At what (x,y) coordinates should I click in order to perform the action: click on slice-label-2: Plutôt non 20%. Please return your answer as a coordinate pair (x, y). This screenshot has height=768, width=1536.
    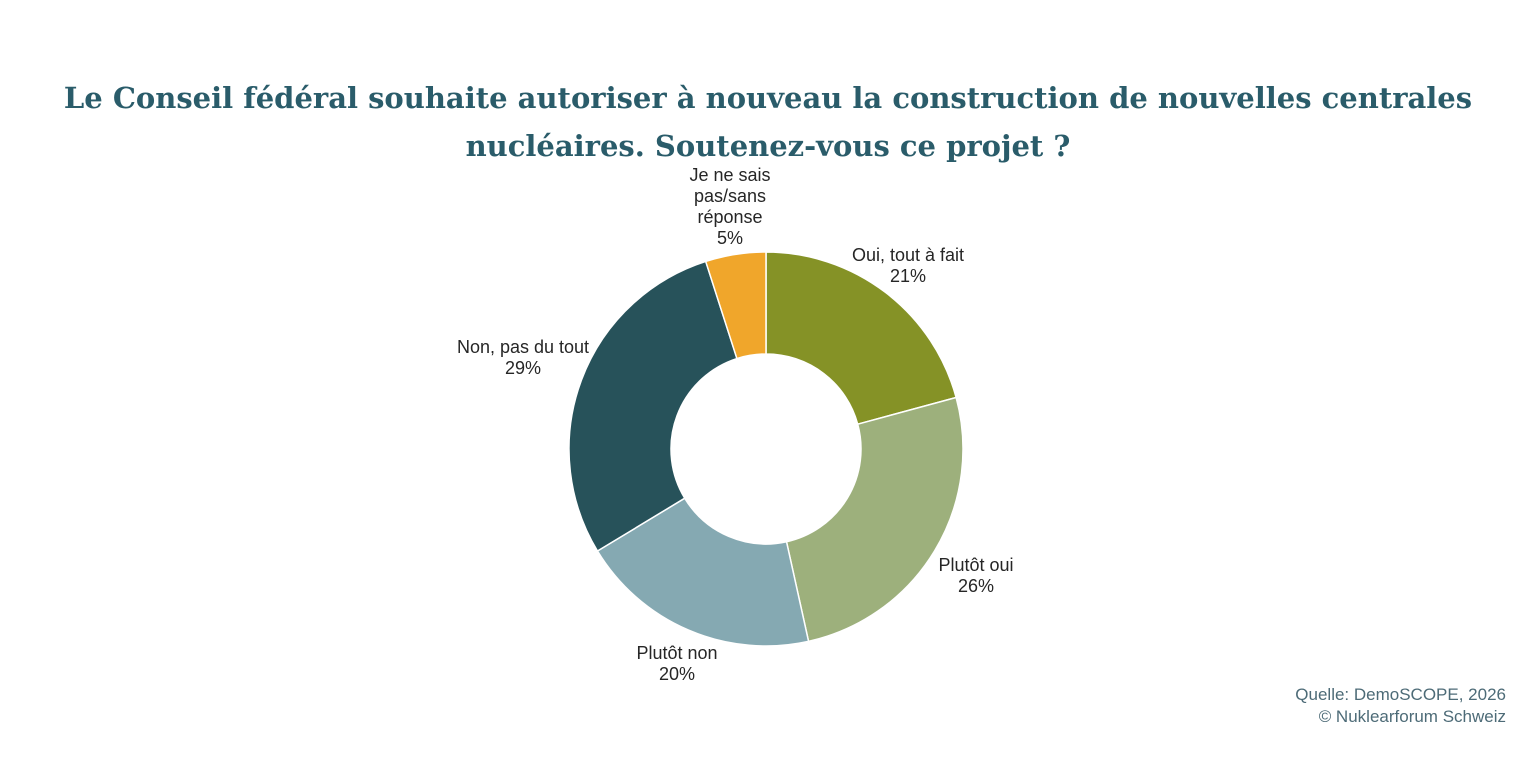
    Looking at the image, I should click on (676, 664).